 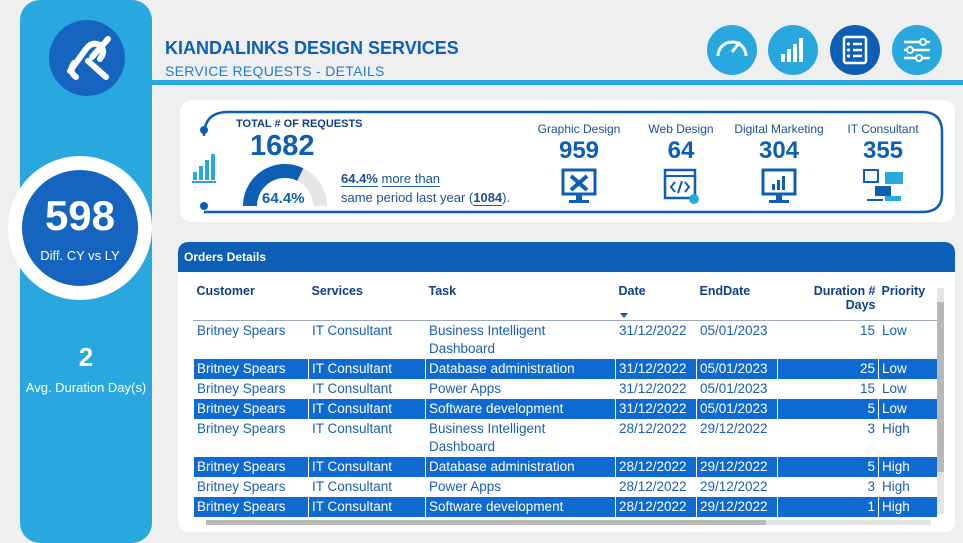 I want to click on header-stripe, so click(x=557, y=82).